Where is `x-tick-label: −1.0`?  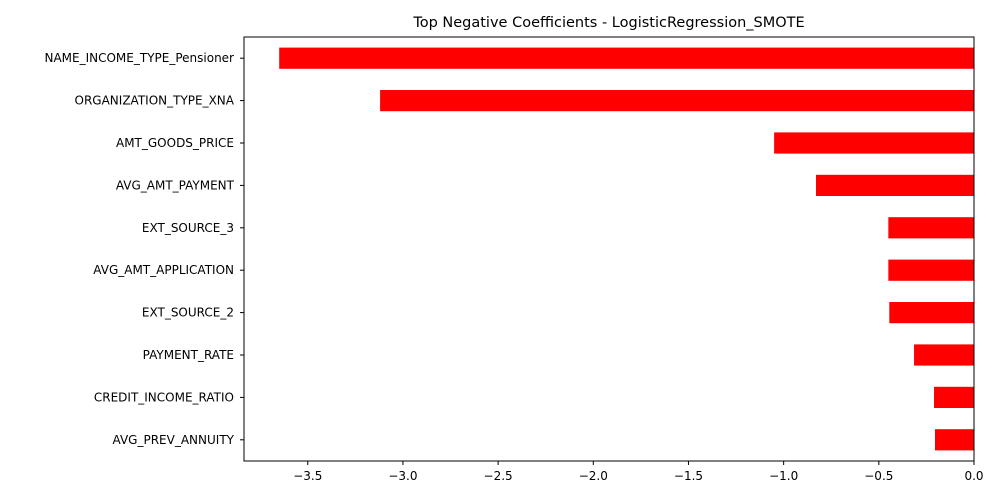
x-tick-label: −1.0 is located at coordinates (783, 476).